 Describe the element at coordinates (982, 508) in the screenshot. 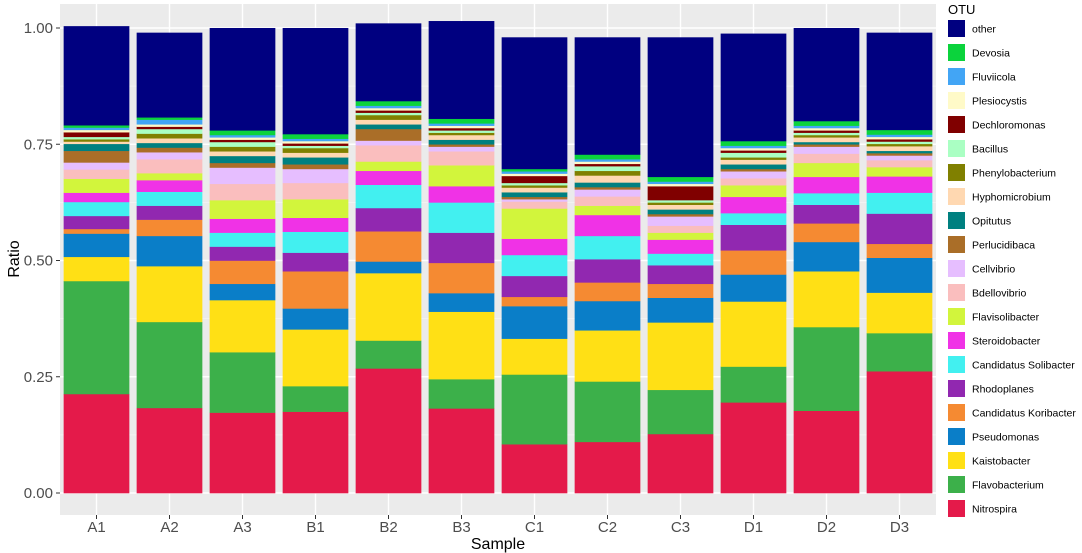

I see `legend-item: Nitrospira` at that location.